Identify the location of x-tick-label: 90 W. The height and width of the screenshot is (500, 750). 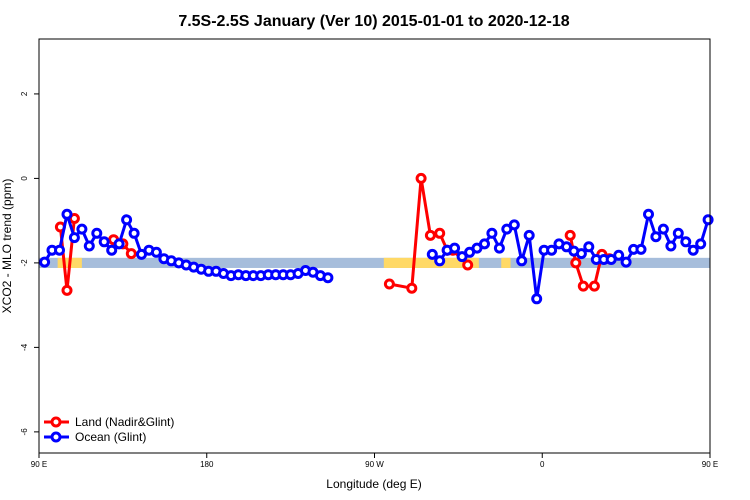
(374, 464).